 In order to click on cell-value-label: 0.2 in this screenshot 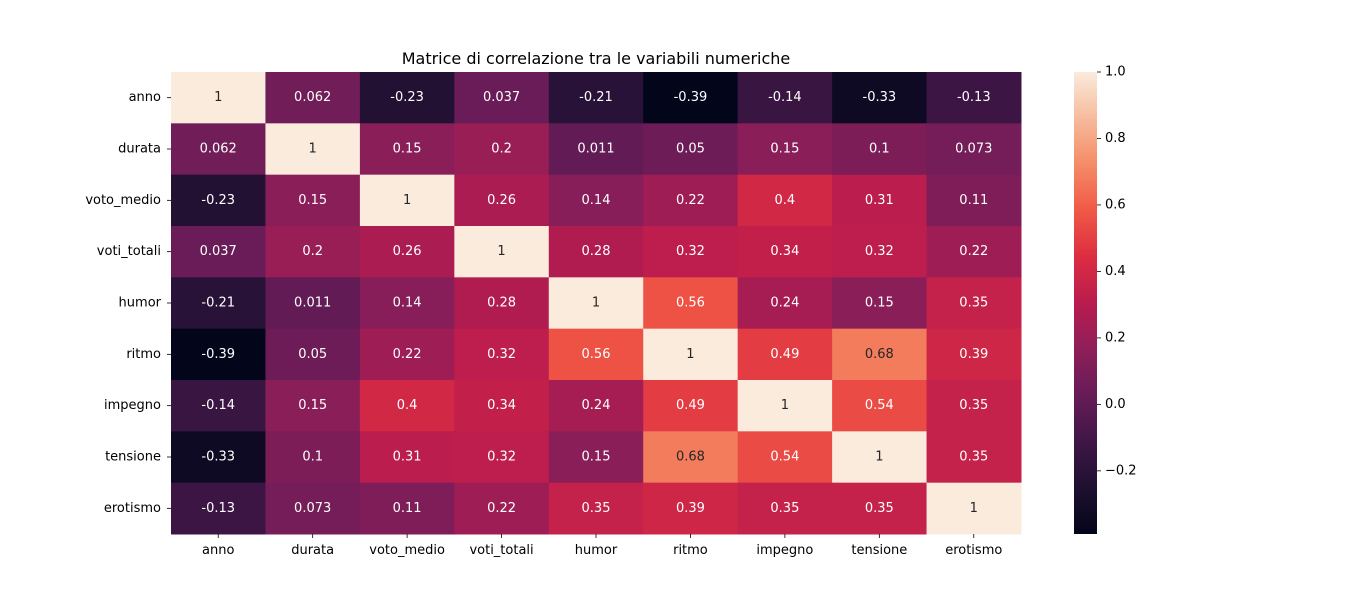, I will do `click(501, 149)`.